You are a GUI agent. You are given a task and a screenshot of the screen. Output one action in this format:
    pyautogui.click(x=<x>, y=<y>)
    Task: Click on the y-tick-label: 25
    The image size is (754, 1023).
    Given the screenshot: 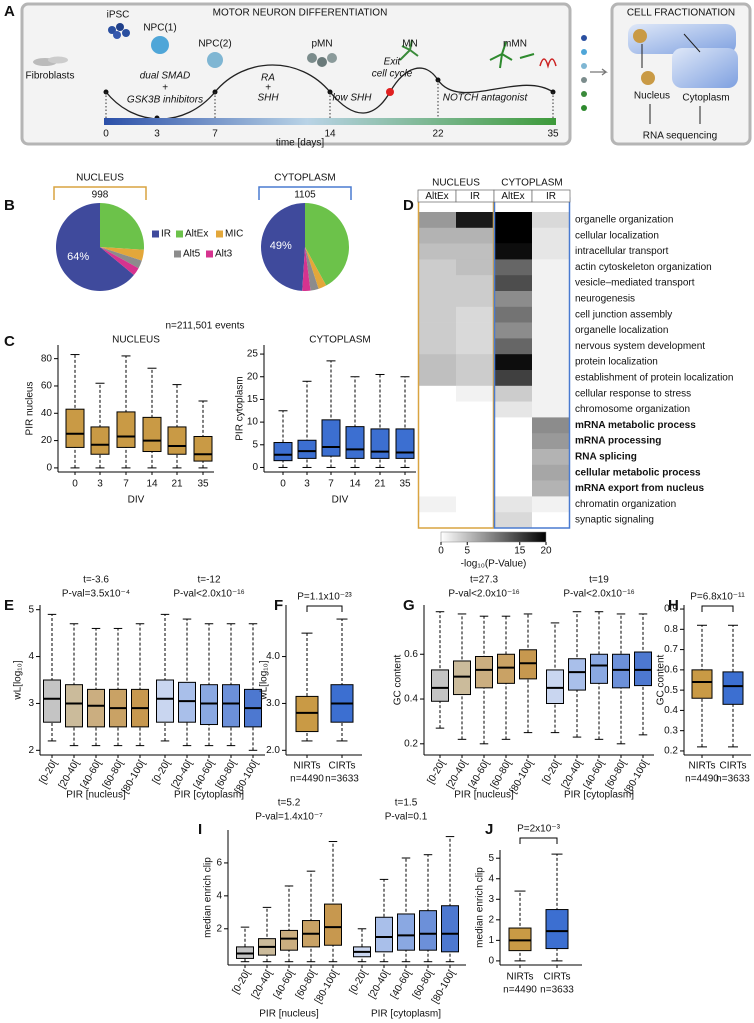 What is the action you would take?
    pyautogui.click(x=253, y=354)
    